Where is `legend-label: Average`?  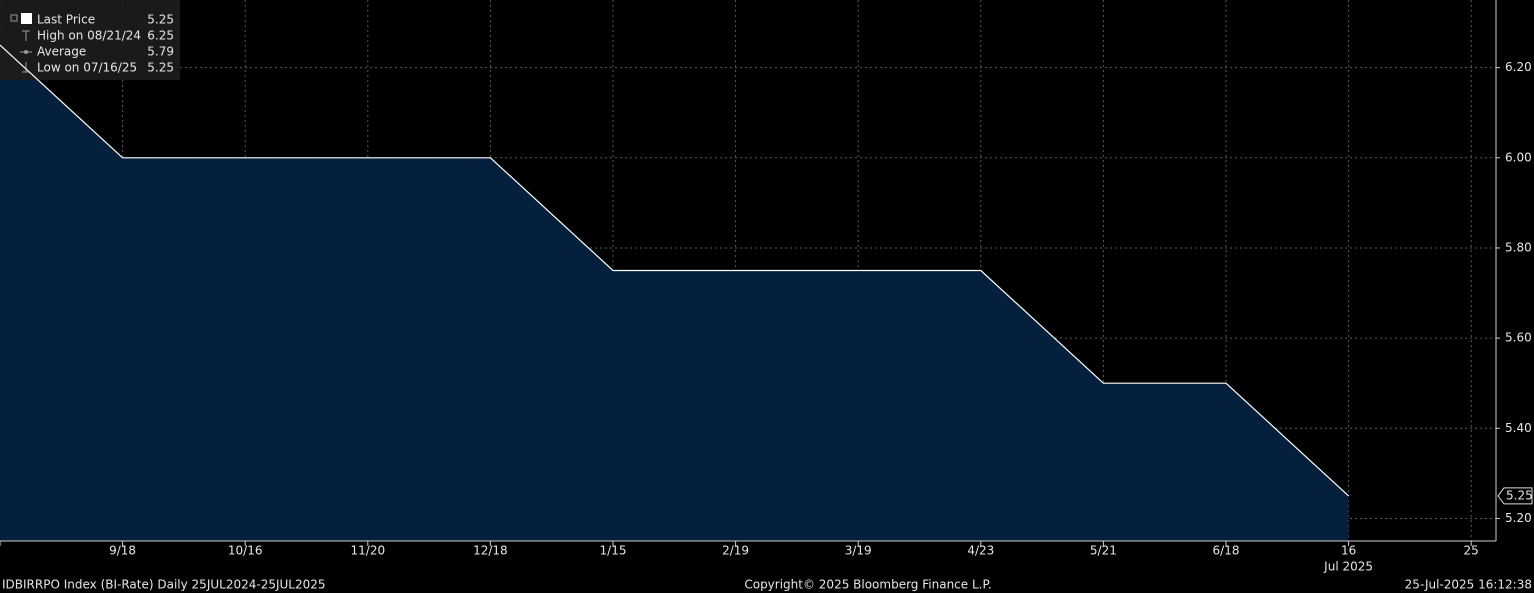 legend-label: Average is located at coordinates (61, 52).